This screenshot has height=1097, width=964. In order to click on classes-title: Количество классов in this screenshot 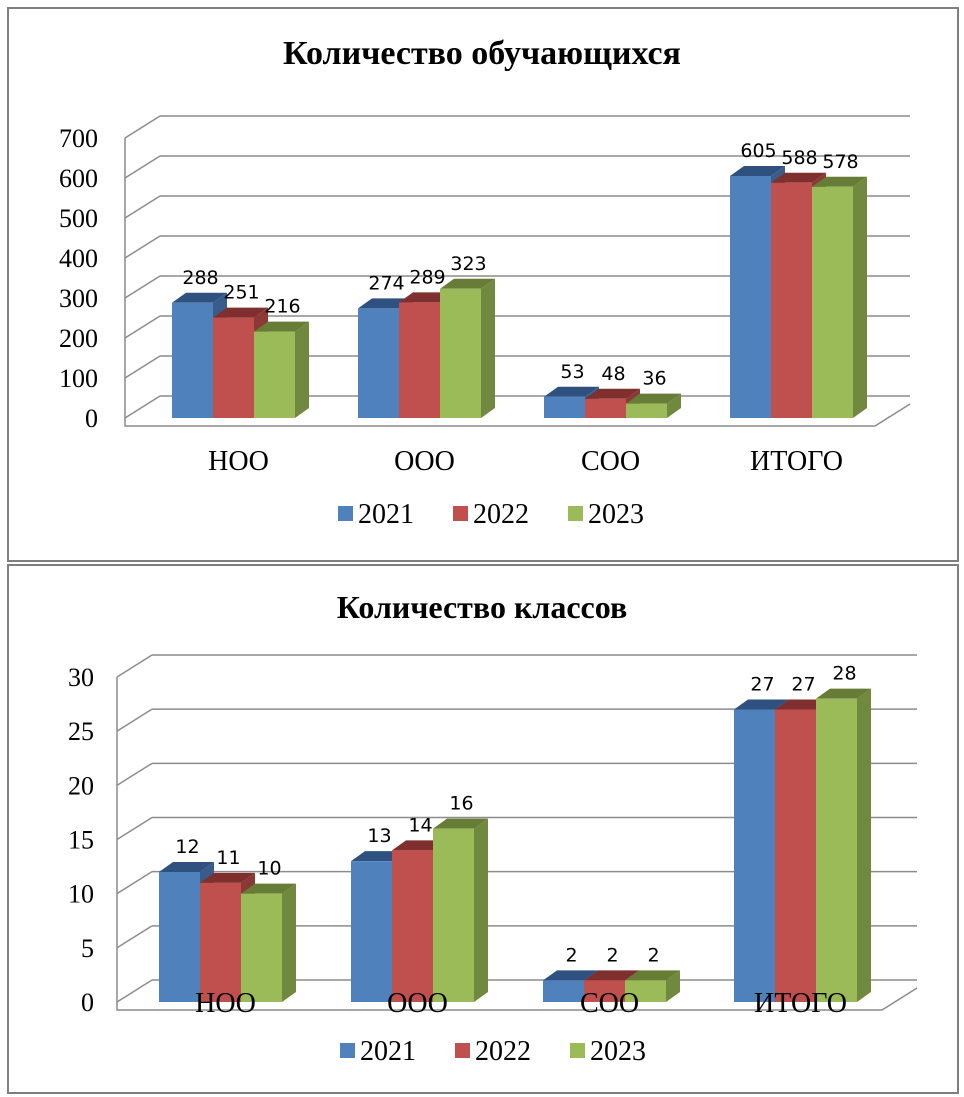, I will do `click(482, 607)`.